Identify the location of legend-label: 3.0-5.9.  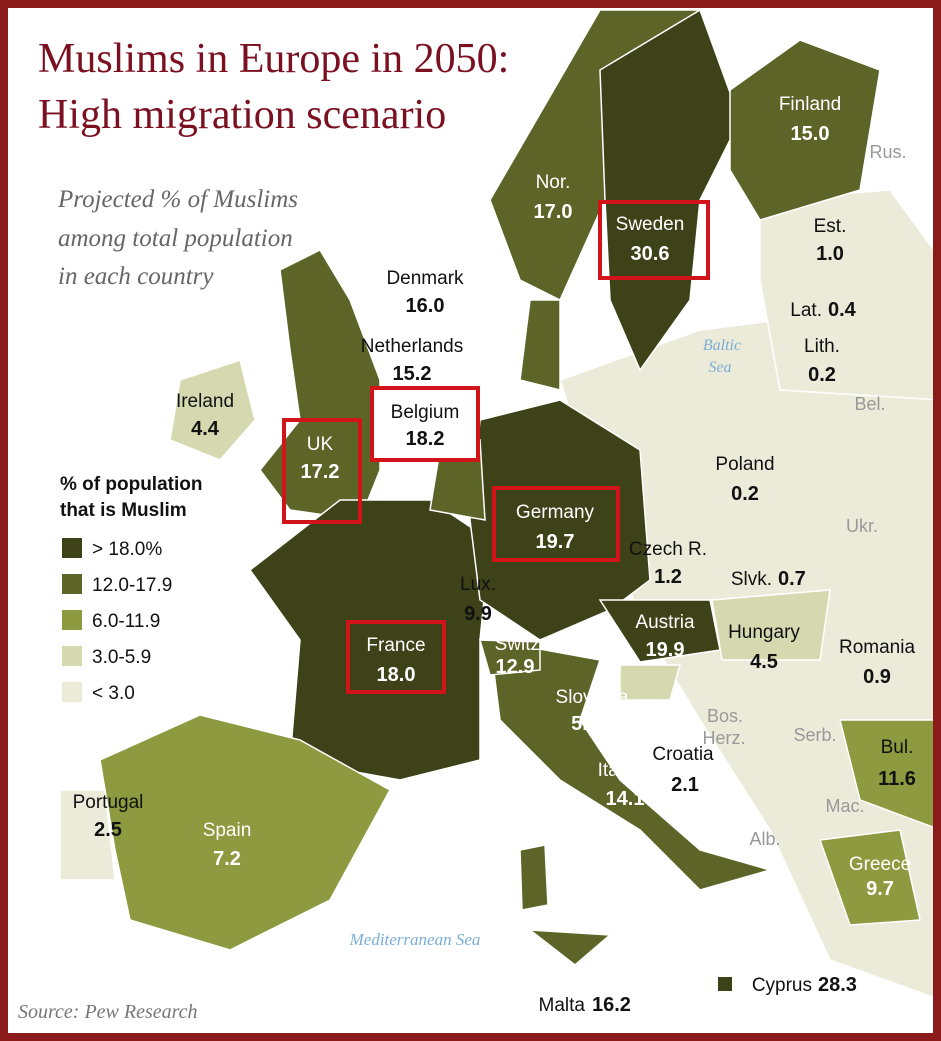
(121, 657).